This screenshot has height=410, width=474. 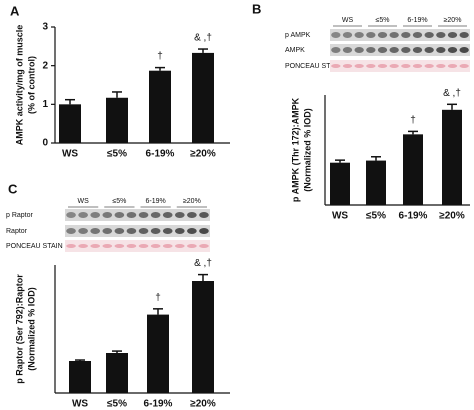 What do you see at coordinates (15, 10) in the screenshot?
I see `panel-label: A` at bounding box center [15, 10].